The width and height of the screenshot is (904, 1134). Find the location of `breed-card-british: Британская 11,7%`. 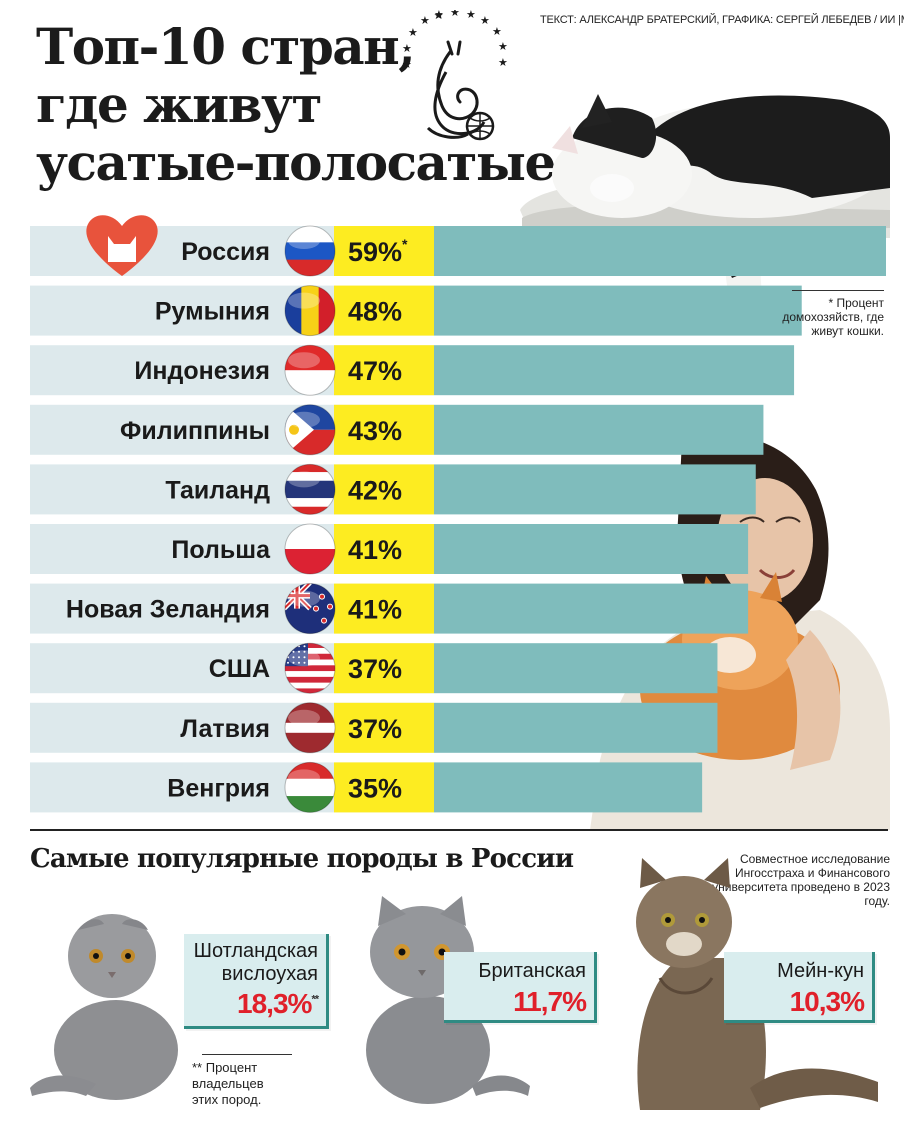

breed-card-british: Британская 11,7% is located at coordinates (520, 987).